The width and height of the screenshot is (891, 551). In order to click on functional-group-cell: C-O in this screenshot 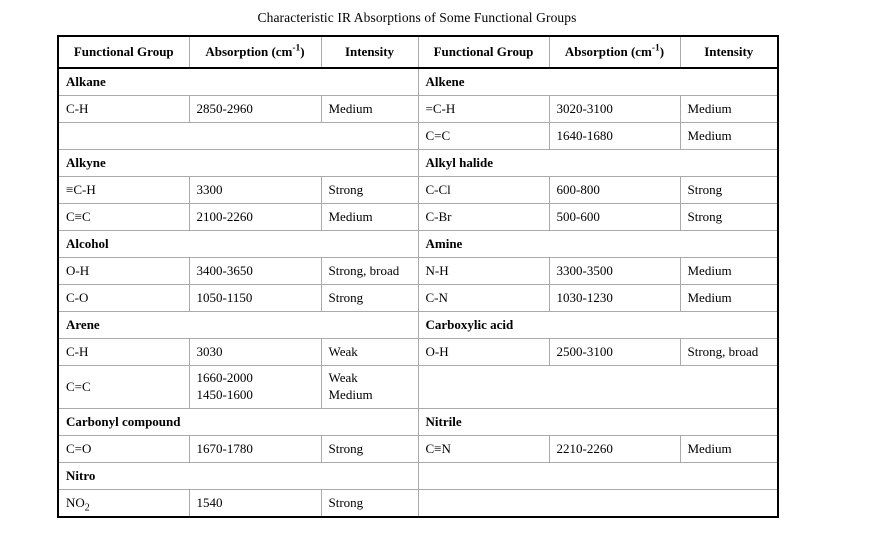, I will do `click(123, 298)`.